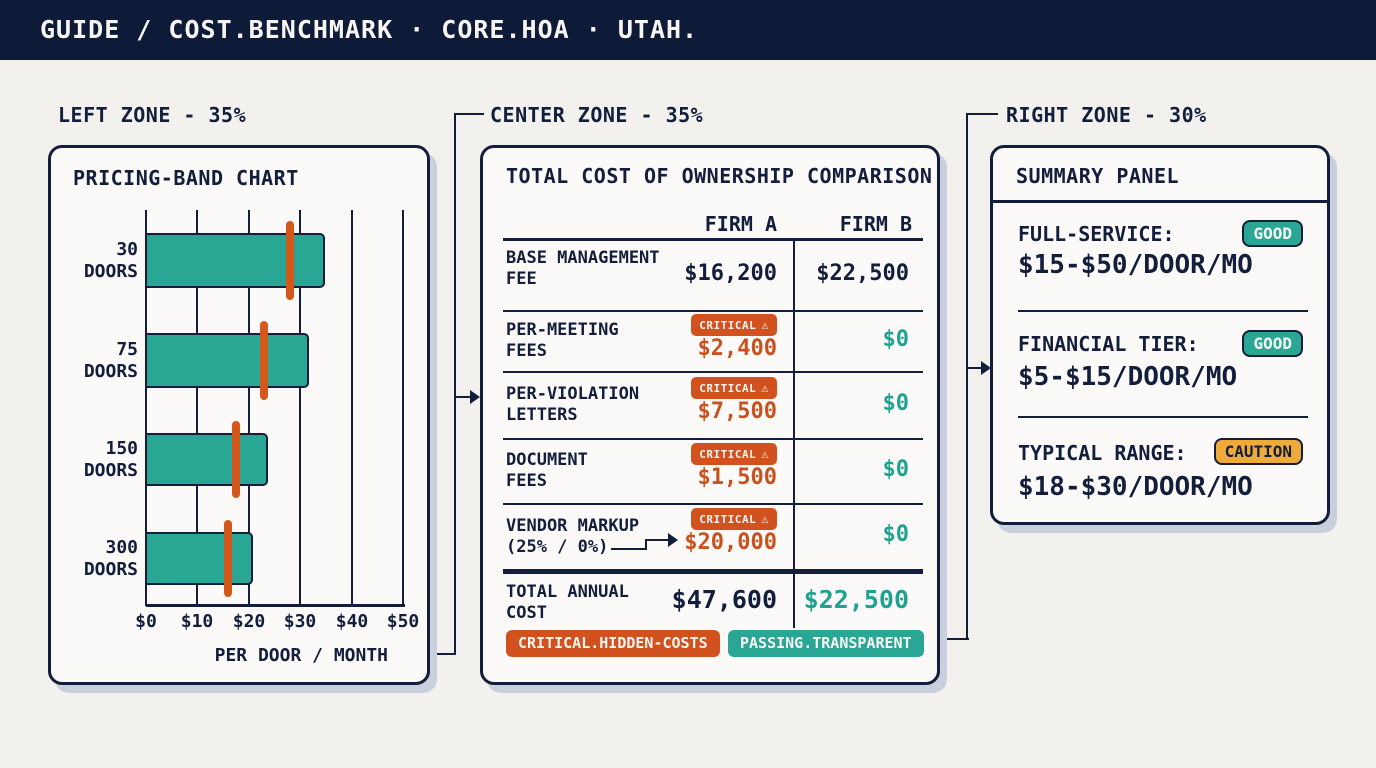  I want to click on summary-item-value: $15-$50/DOOR/MO, so click(1135, 265).